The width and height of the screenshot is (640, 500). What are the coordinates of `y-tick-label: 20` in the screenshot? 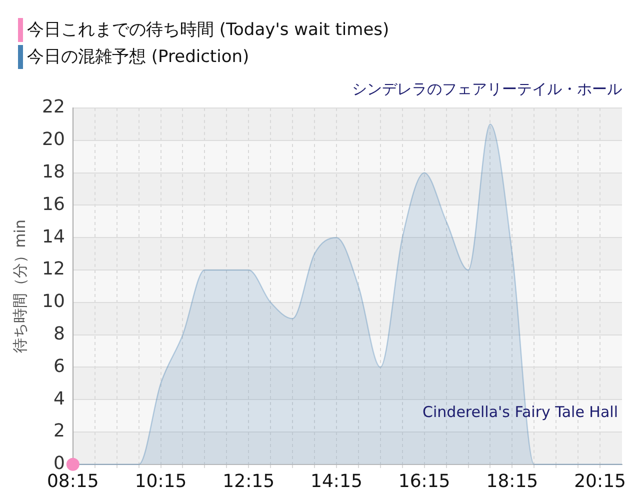 It's located at (53, 139).